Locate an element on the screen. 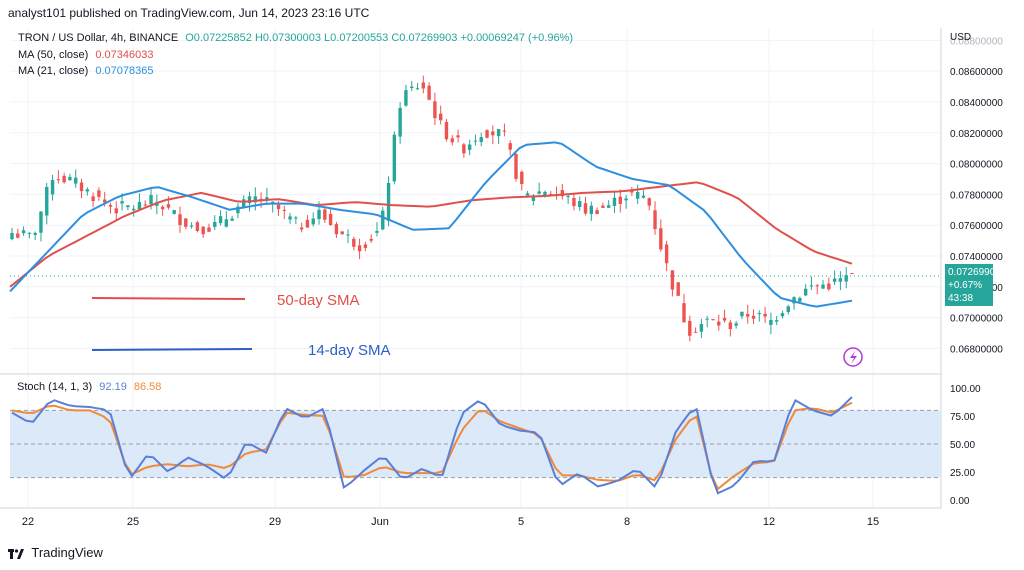  x-tick-label: 25 is located at coordinates (133, 522).